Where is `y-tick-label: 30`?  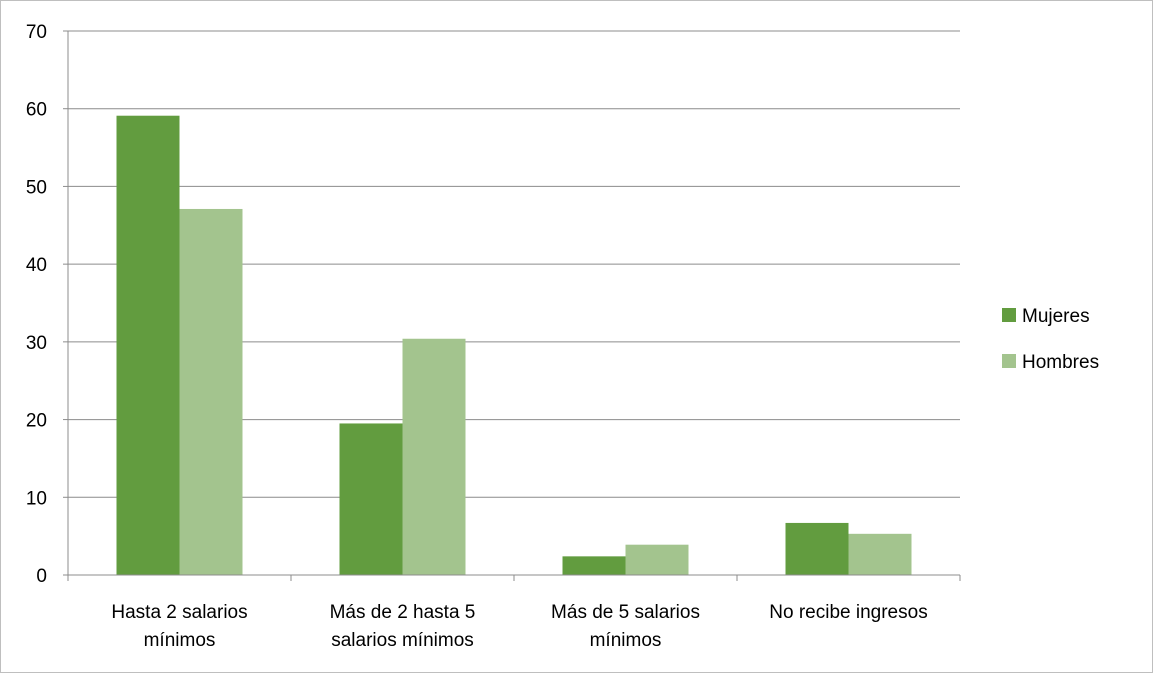 y-tick-label: 30 is located at coordinates (36, 343).